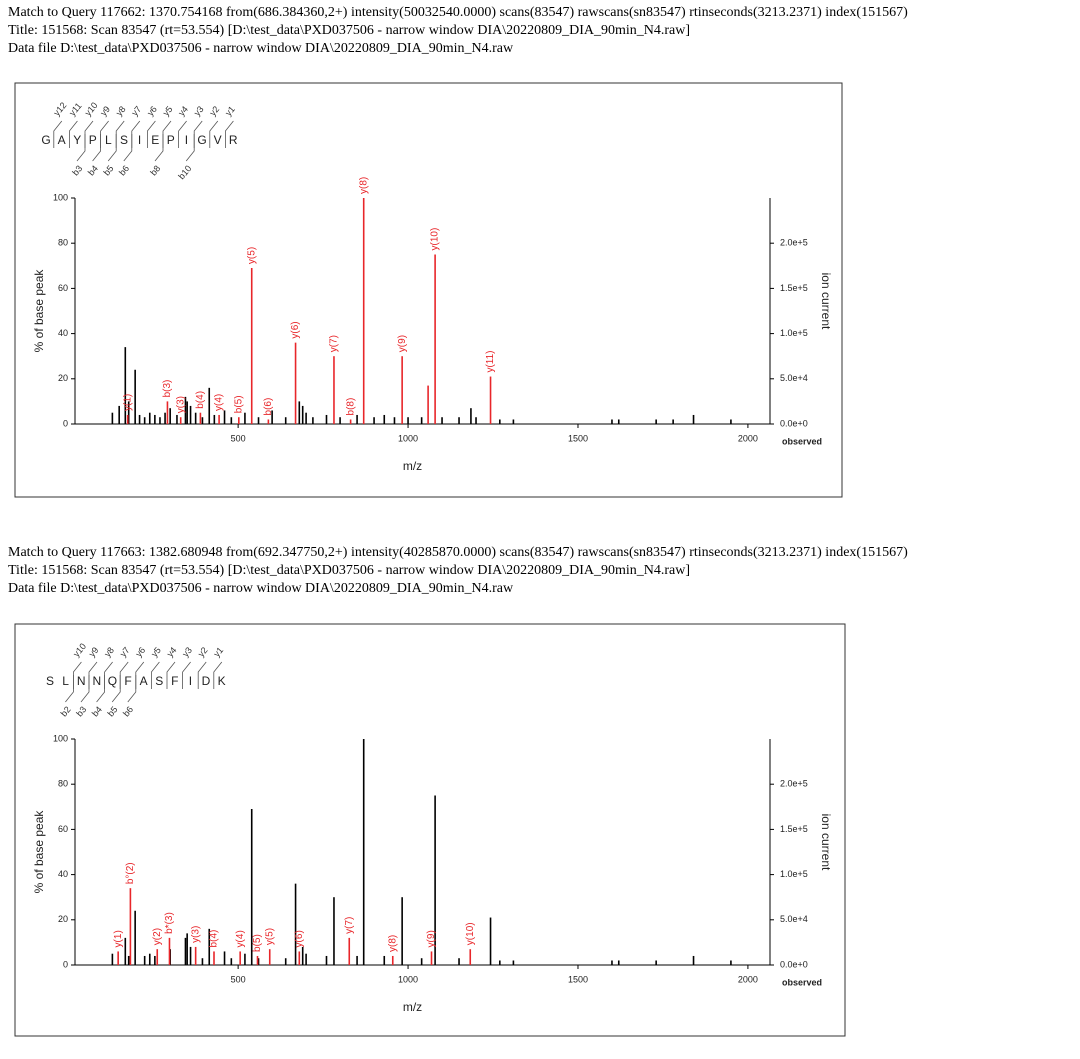  I want to click on residue: Y, so click(77, 140).